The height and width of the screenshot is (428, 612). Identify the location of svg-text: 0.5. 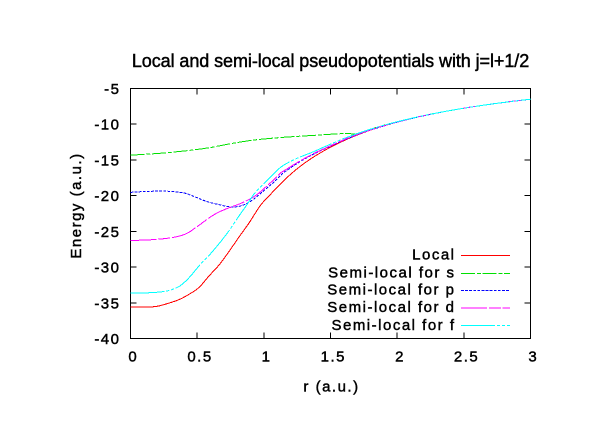
(199, 357).